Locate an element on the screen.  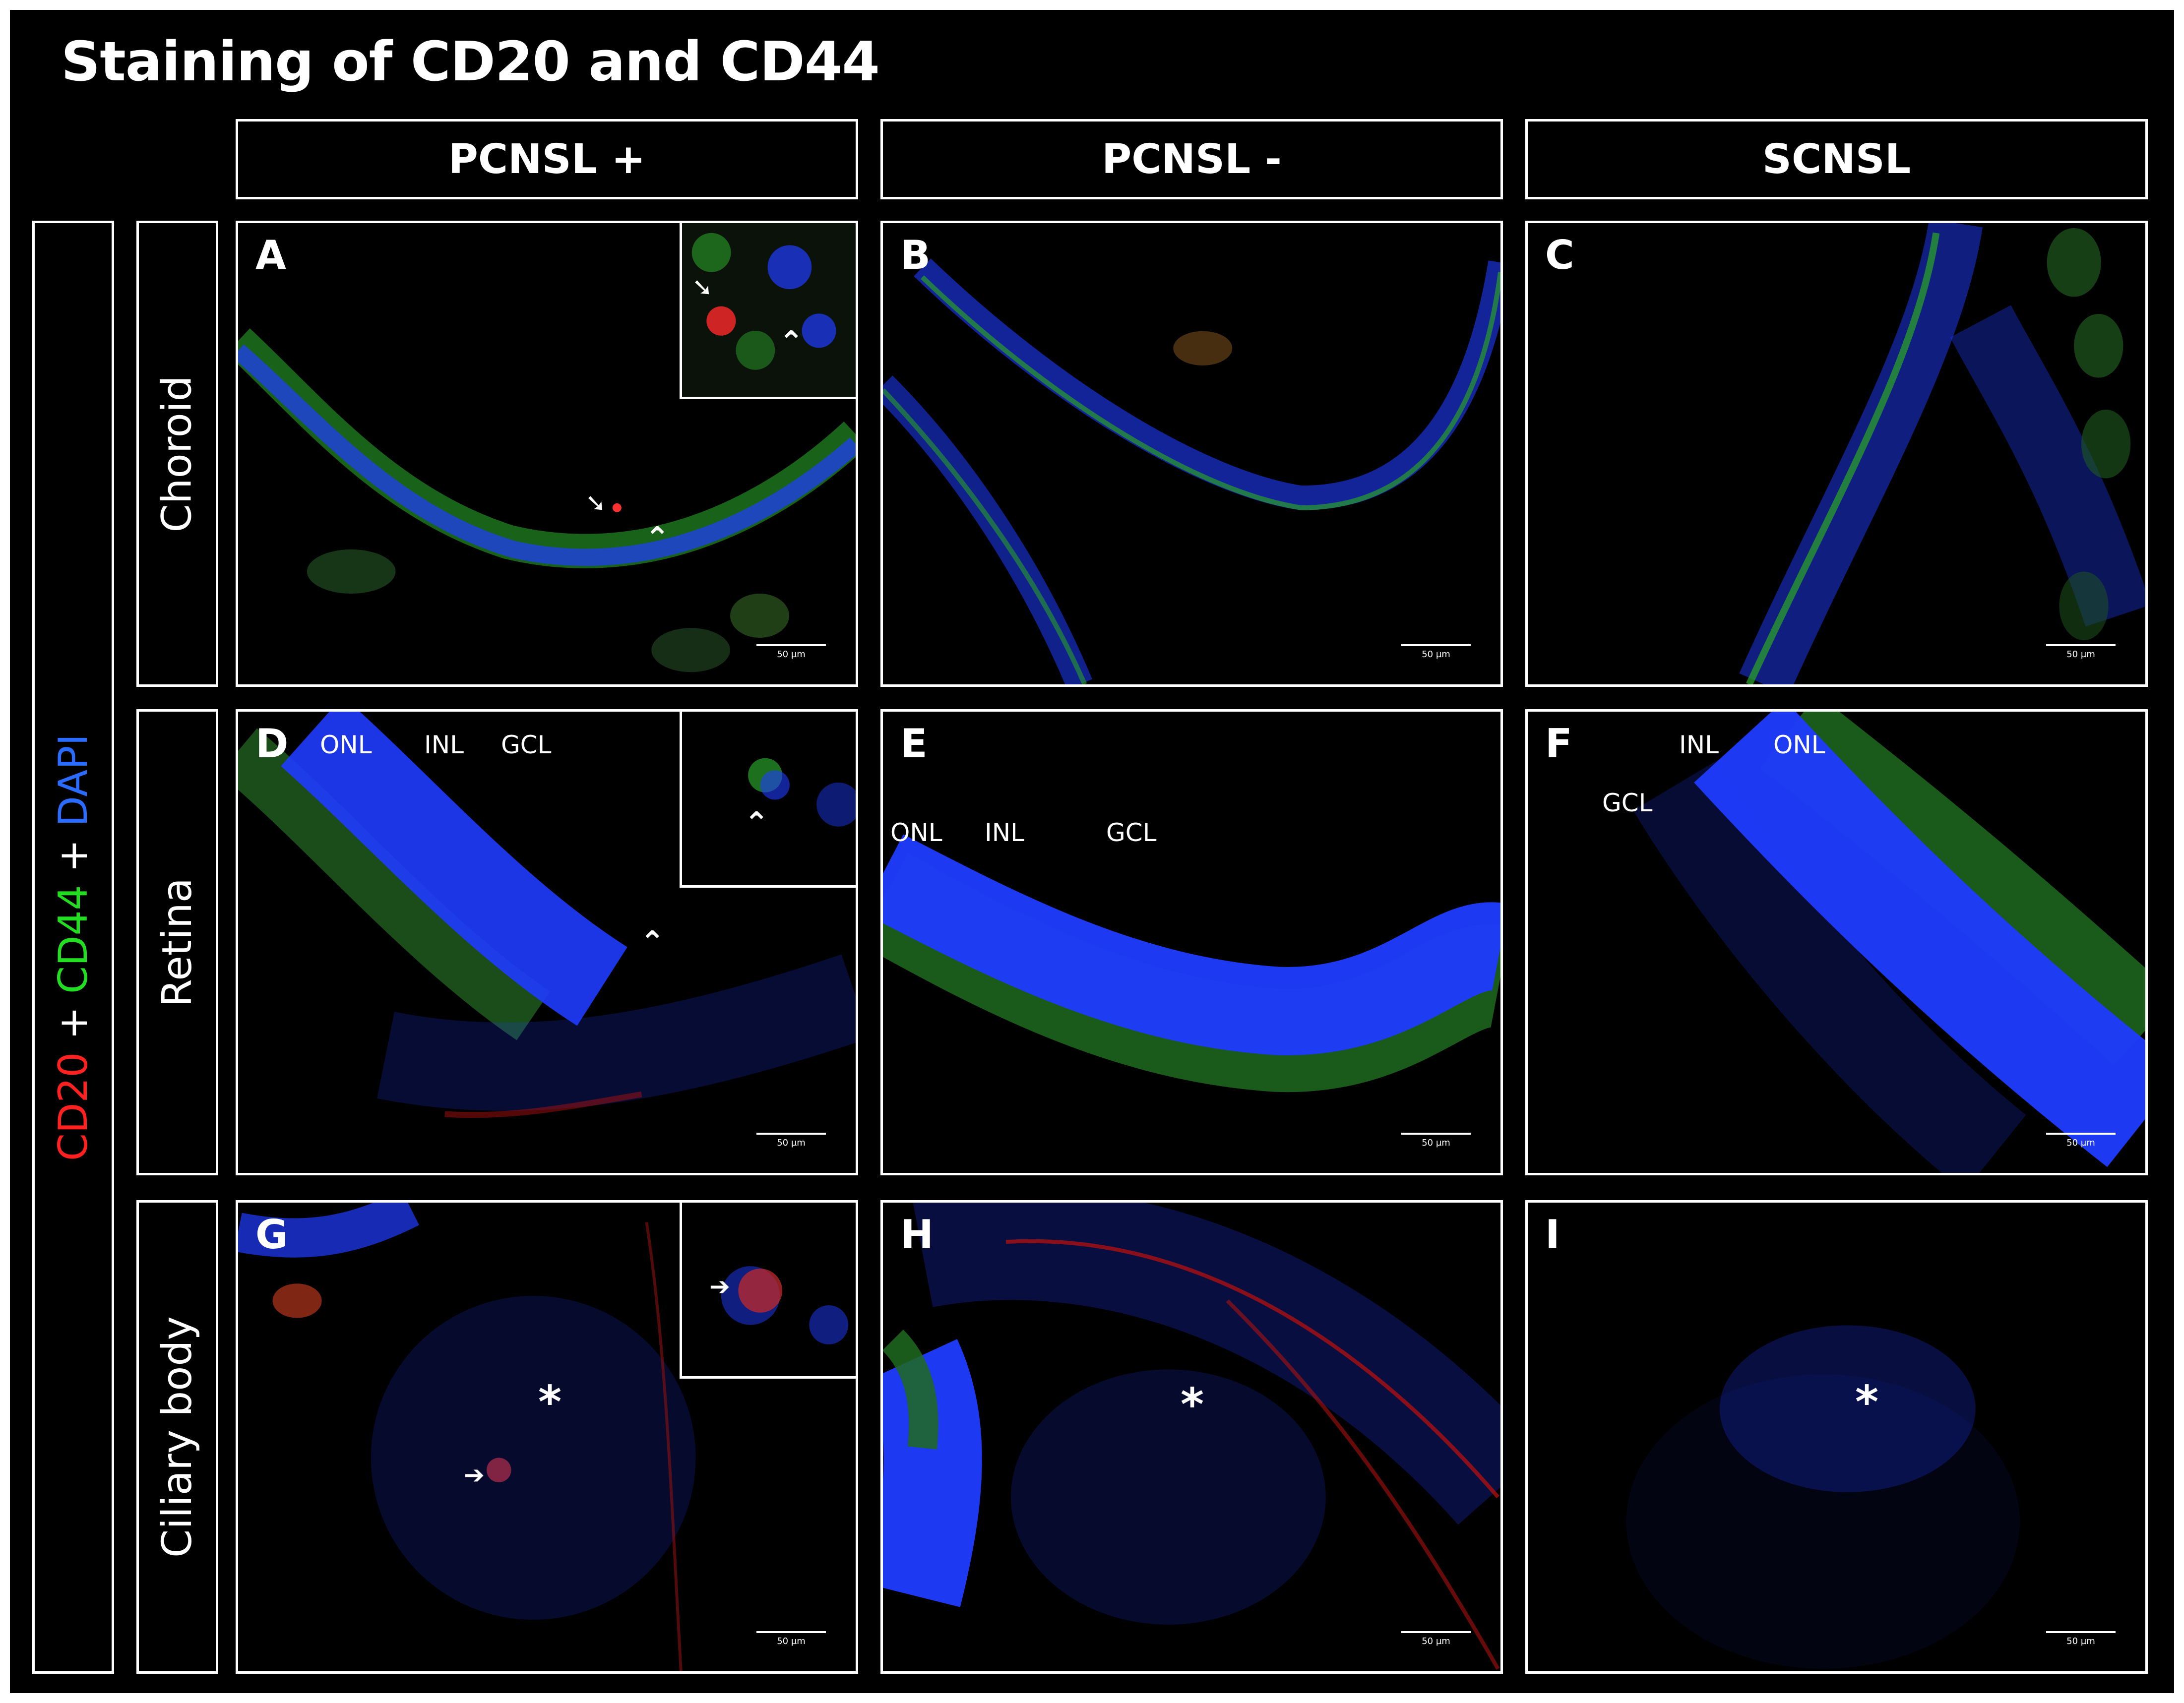
row-header-ciliary-body: Ciliary body is located at coordinates (177, 1437).